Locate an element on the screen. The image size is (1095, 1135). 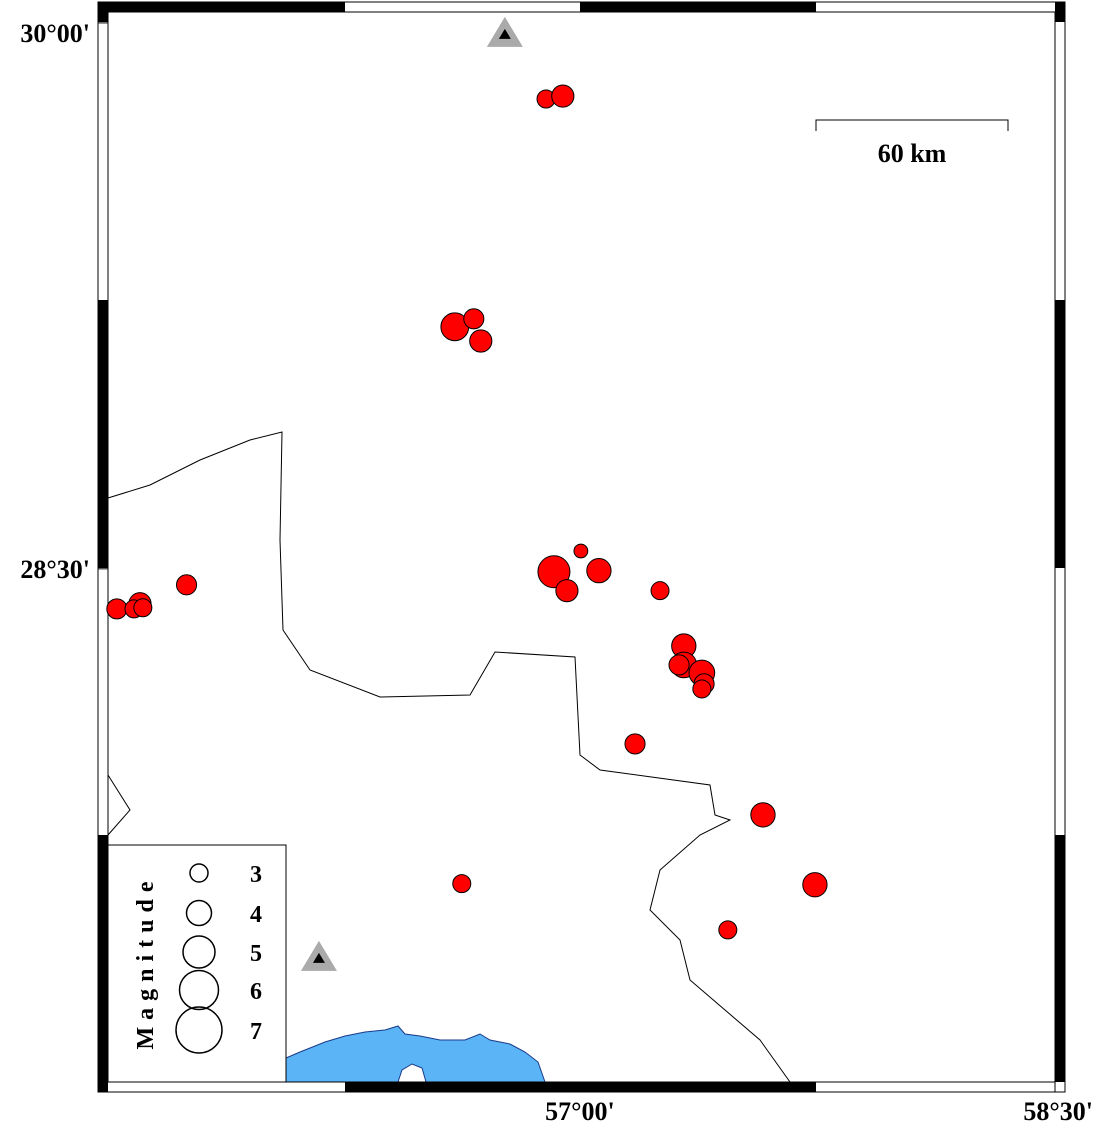
water is located at coordinates (415, 1054).